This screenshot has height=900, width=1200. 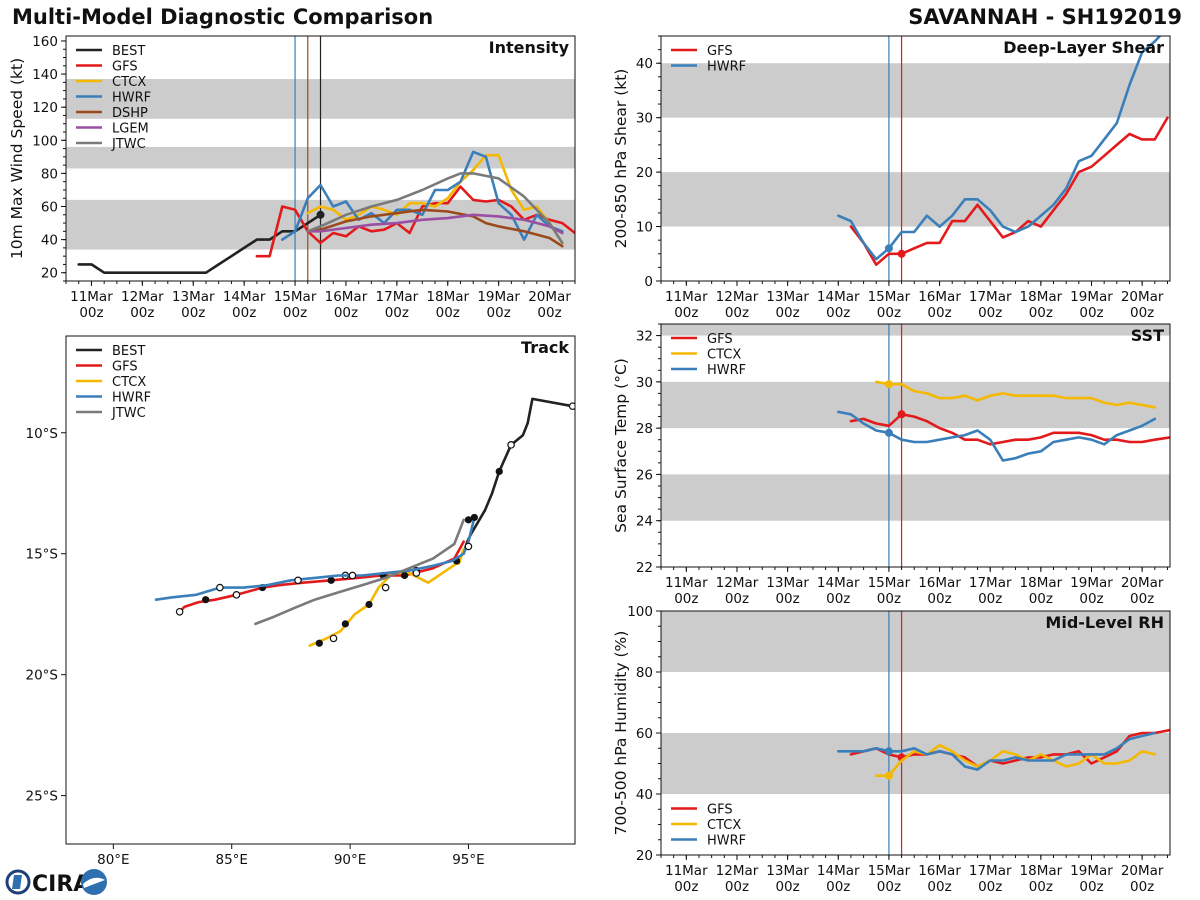 I want to click on series-line-lgem, so click(x=435, y=224).